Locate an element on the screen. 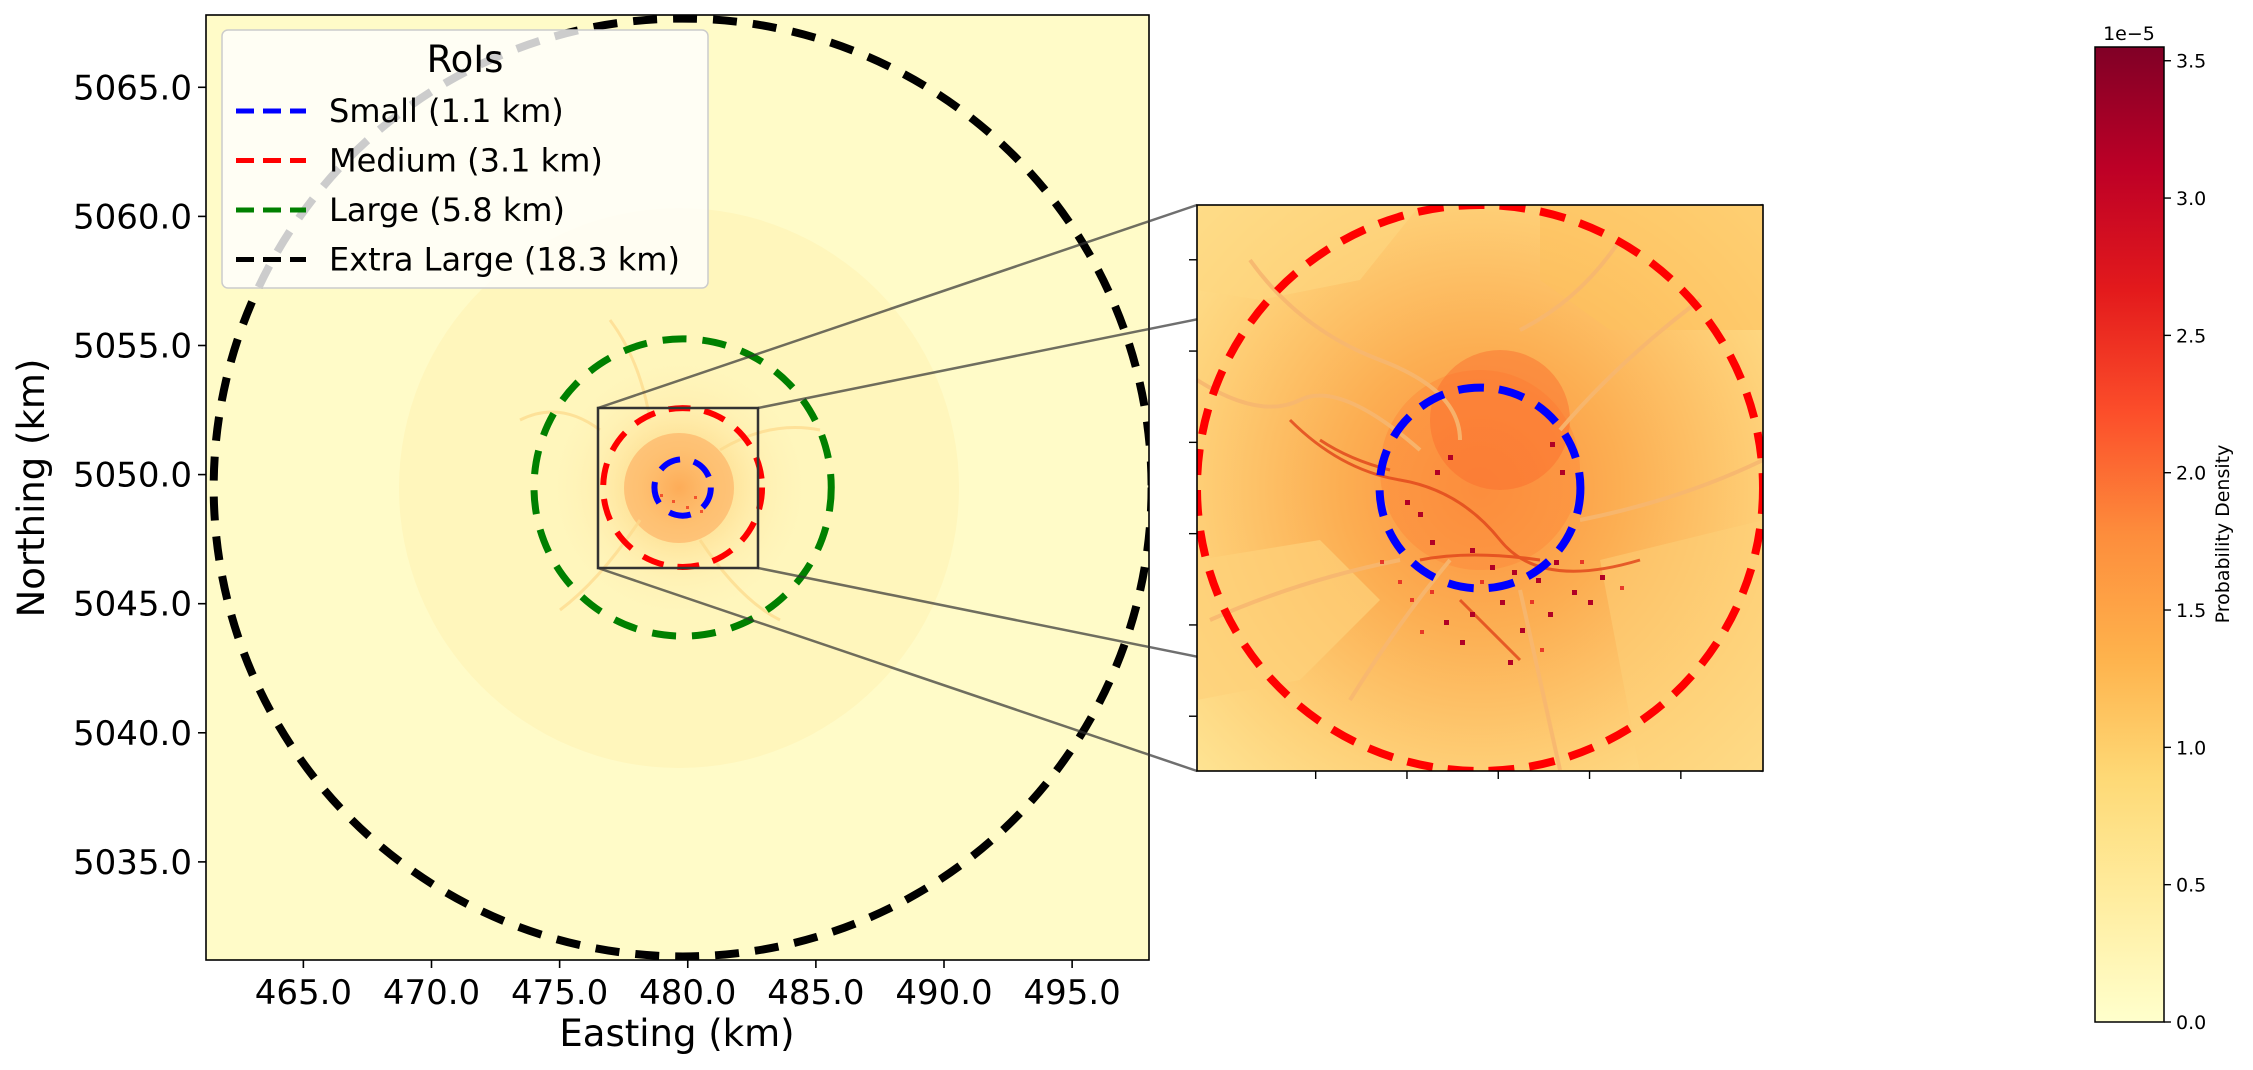  roi-circle-small is located at coordinates (682, 487).